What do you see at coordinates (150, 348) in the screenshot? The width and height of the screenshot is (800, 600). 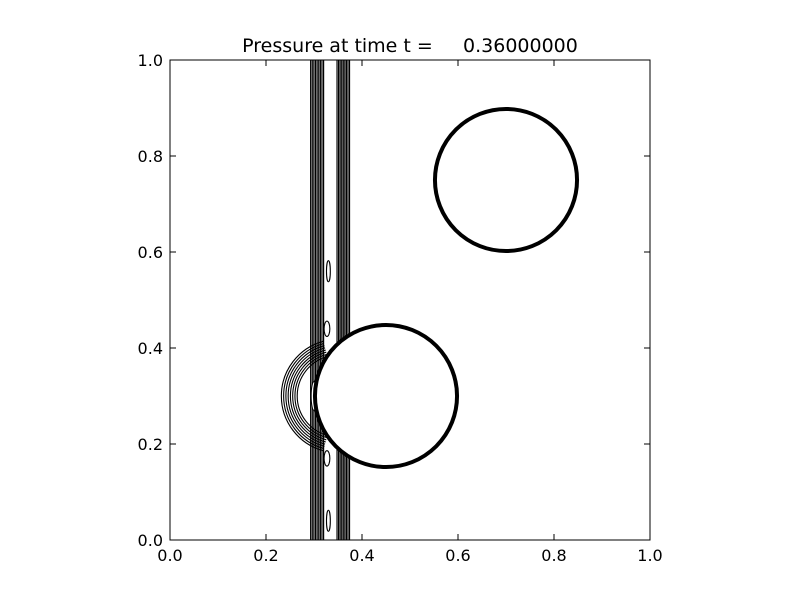 I see `y-tick-label: 0.4` at bounding box center [150, 348].